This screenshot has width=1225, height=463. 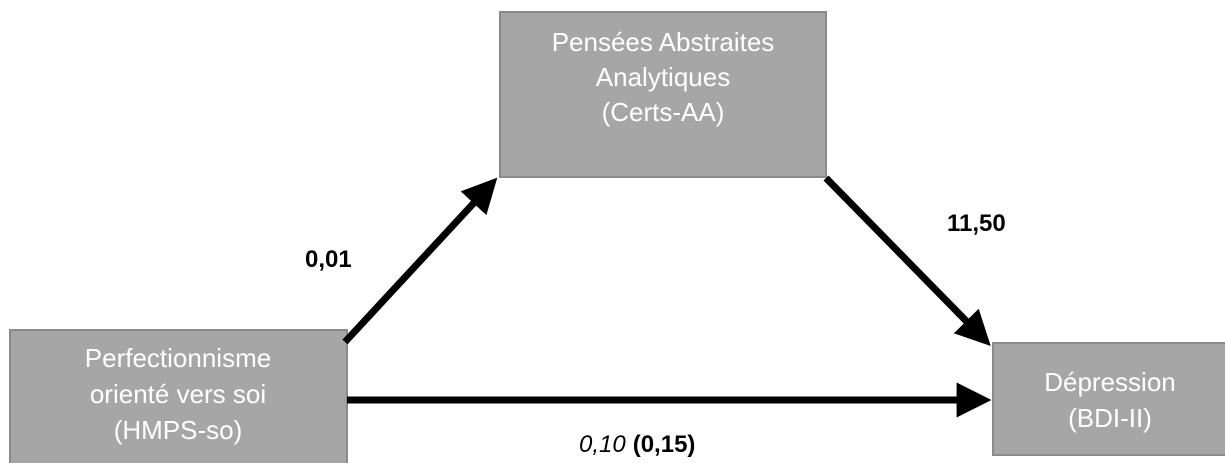 What do you see at coordinates (420, 261) in the screenshot?
I see `arrow-a` at bounding box center [420, 261].